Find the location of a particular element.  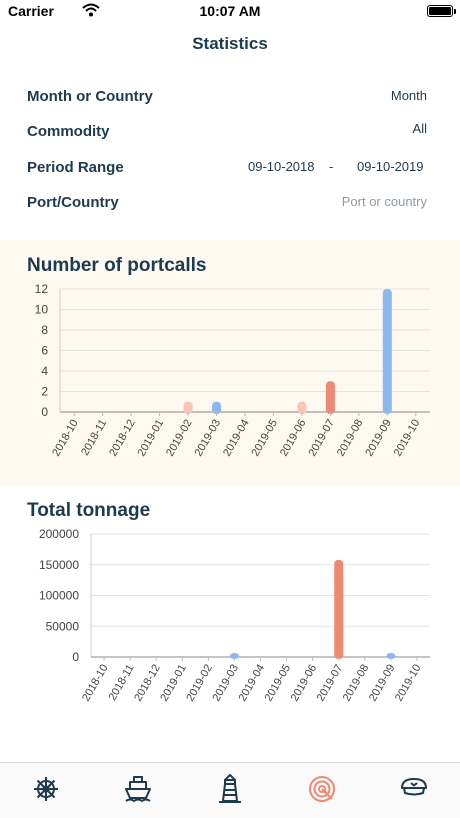

x-tick-label: 2019-02 is located at coordinates (179, 438).